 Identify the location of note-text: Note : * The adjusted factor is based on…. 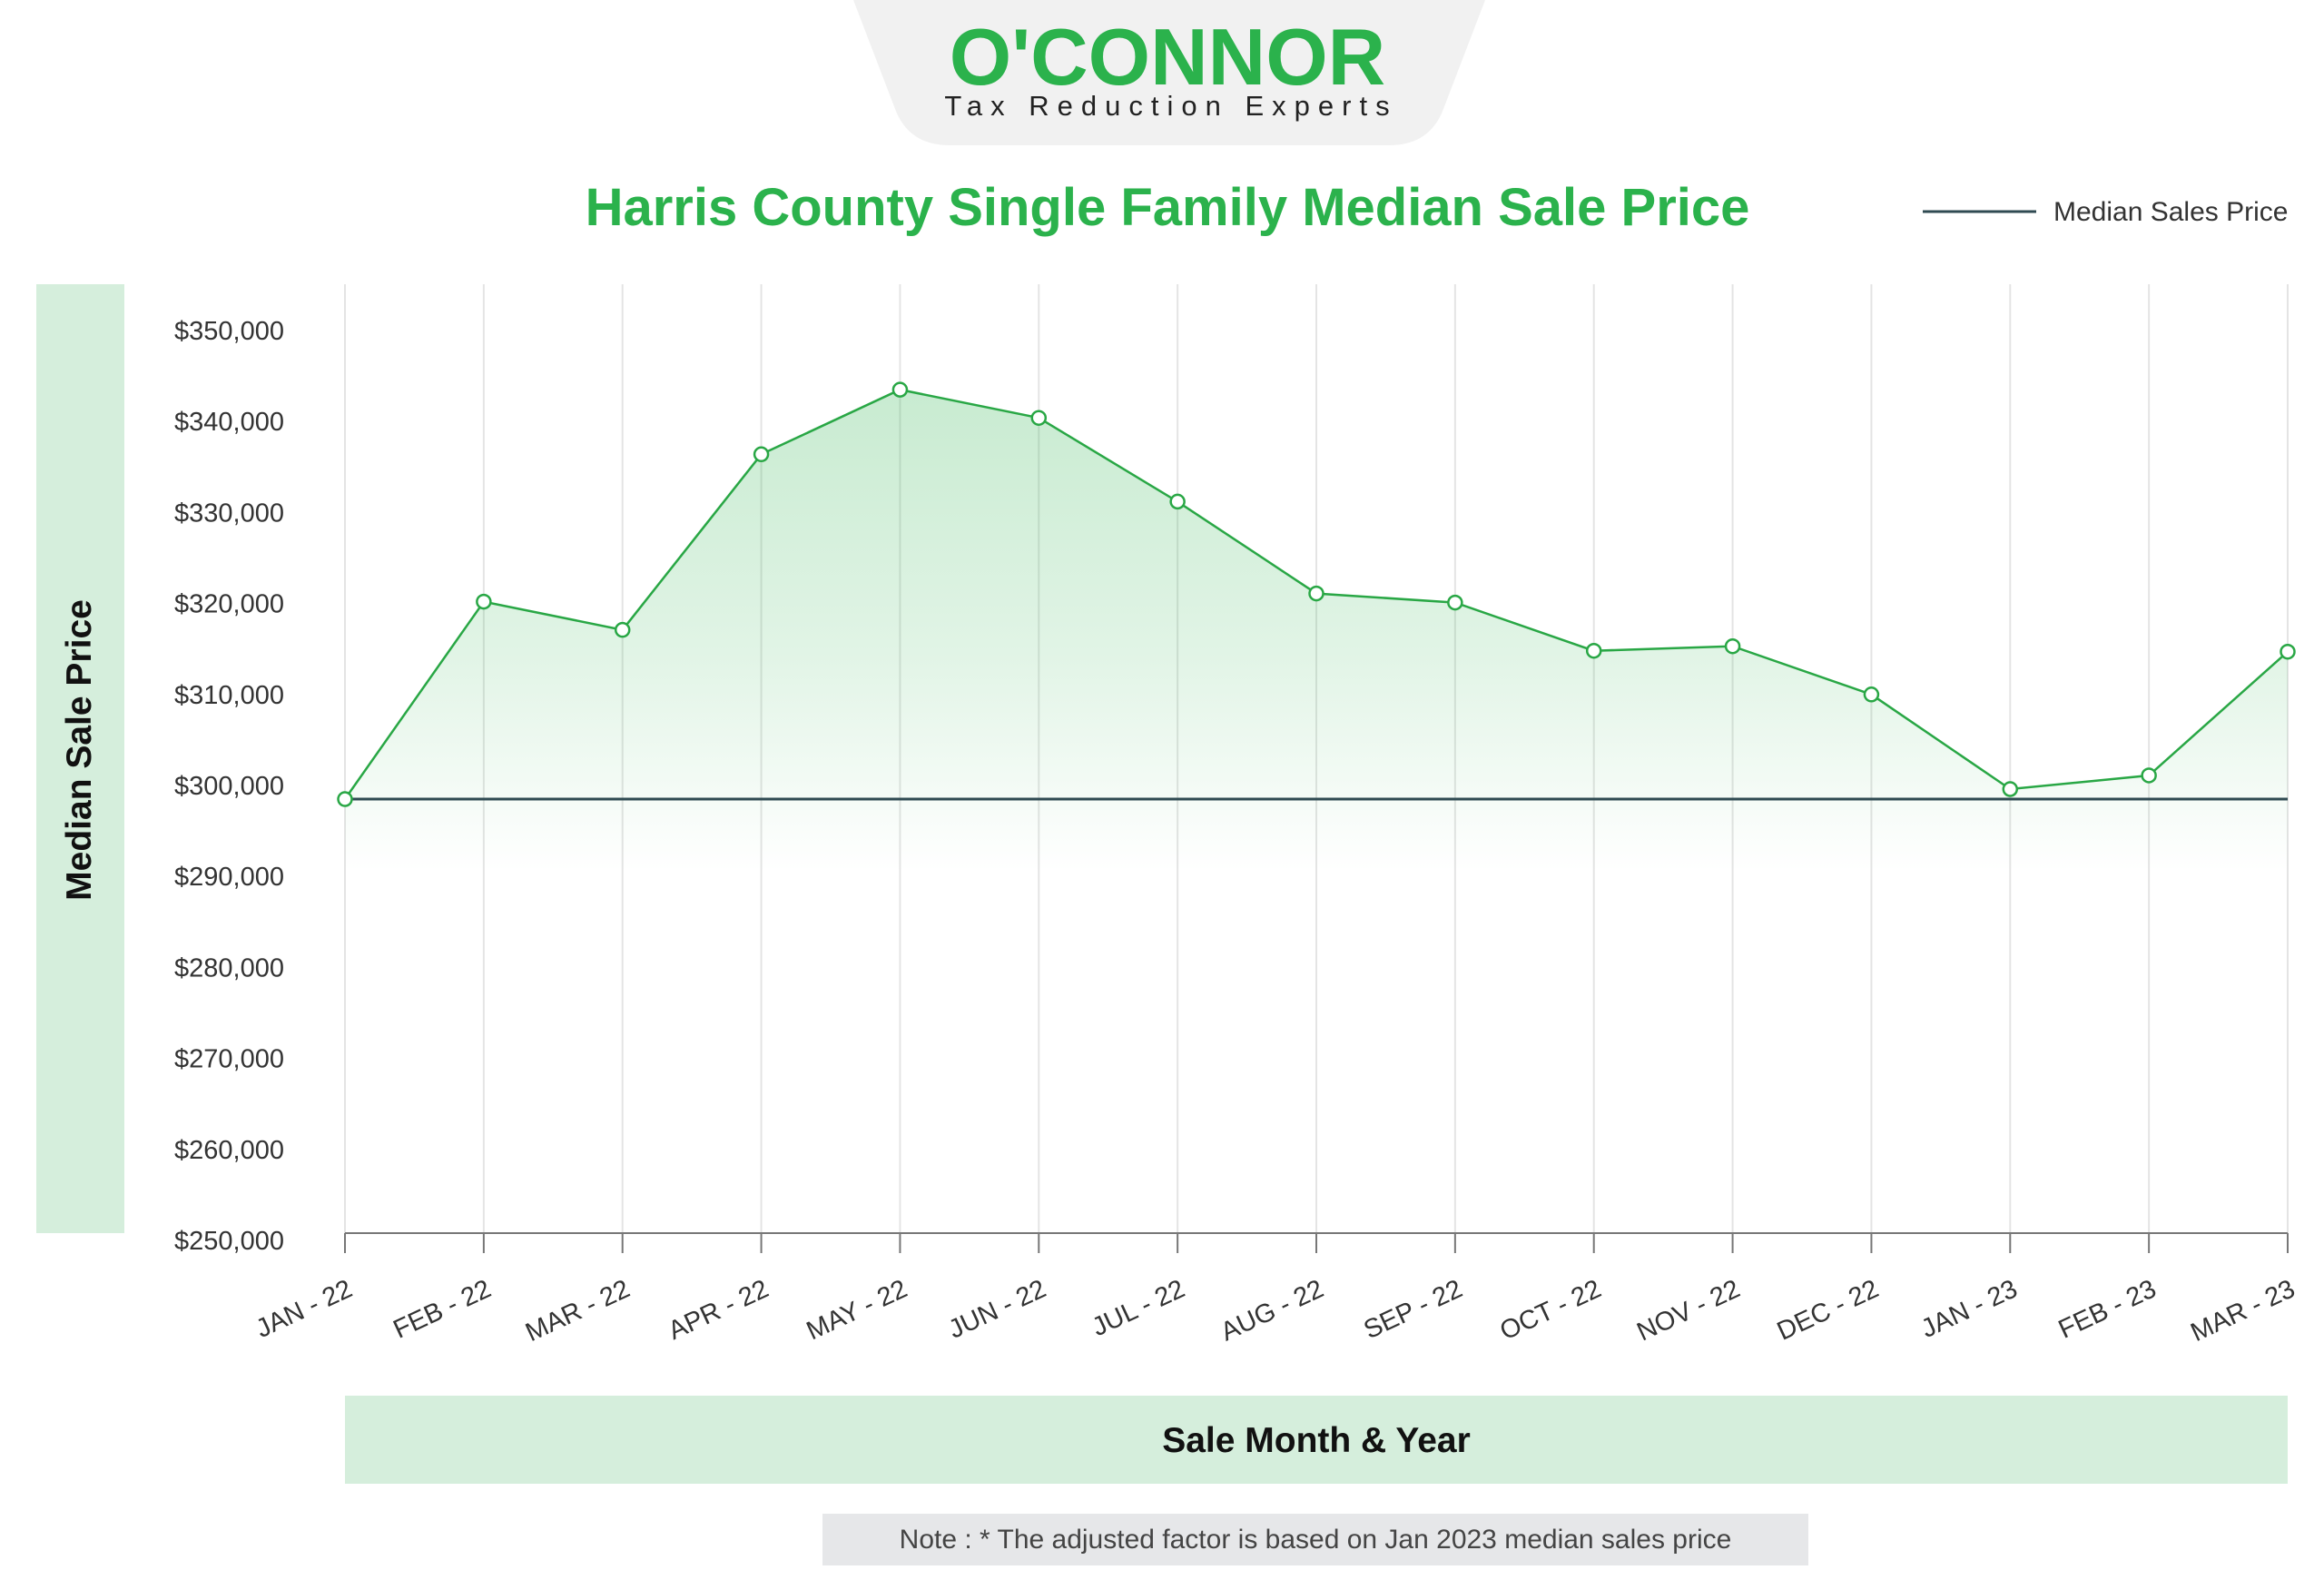
(1316, 1540).